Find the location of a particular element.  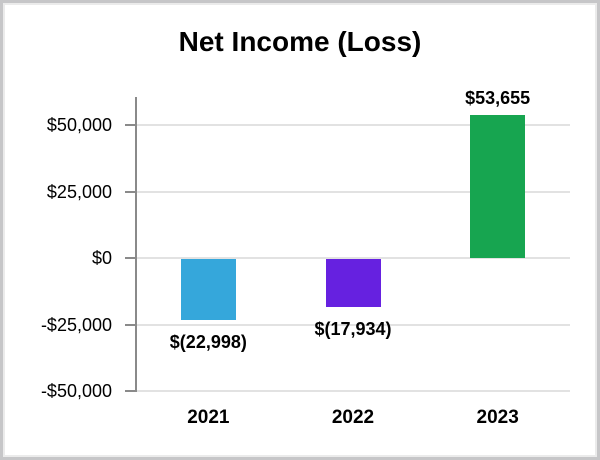

y-axis-line is located at coordinates (136, 244).